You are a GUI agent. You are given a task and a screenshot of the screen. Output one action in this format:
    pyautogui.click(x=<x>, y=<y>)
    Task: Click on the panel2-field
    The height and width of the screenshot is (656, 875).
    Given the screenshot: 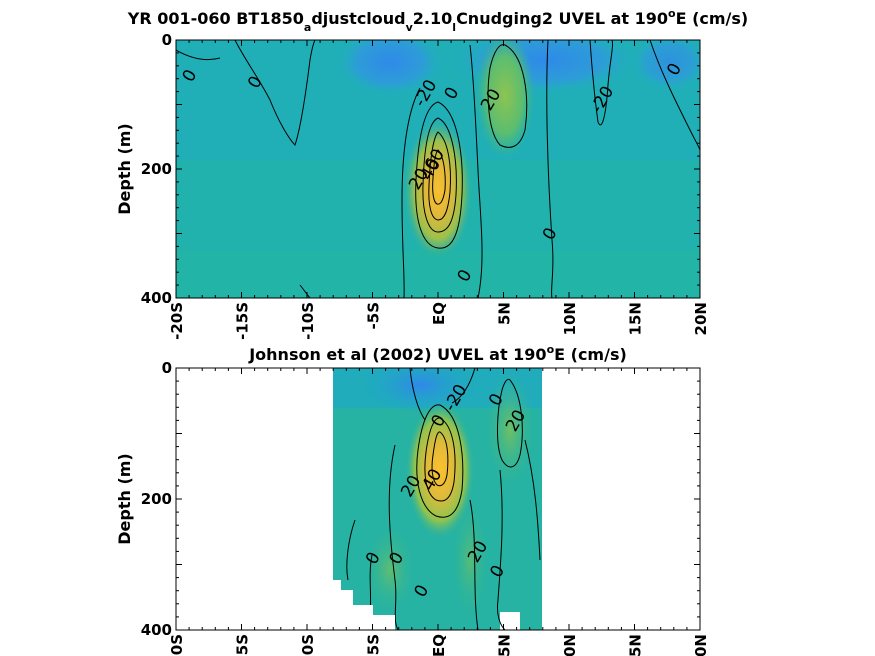 What is the action you would take?
    pyautogui.click(x=437, y=499)
    